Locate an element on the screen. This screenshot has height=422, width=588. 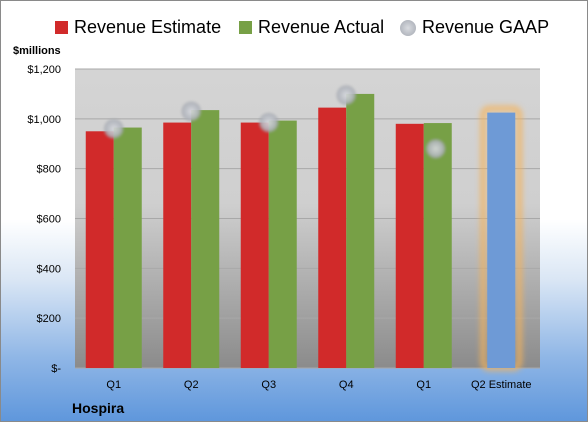
legend-item-estimate: Revenue Estimate is located at coordinates (138, 27).